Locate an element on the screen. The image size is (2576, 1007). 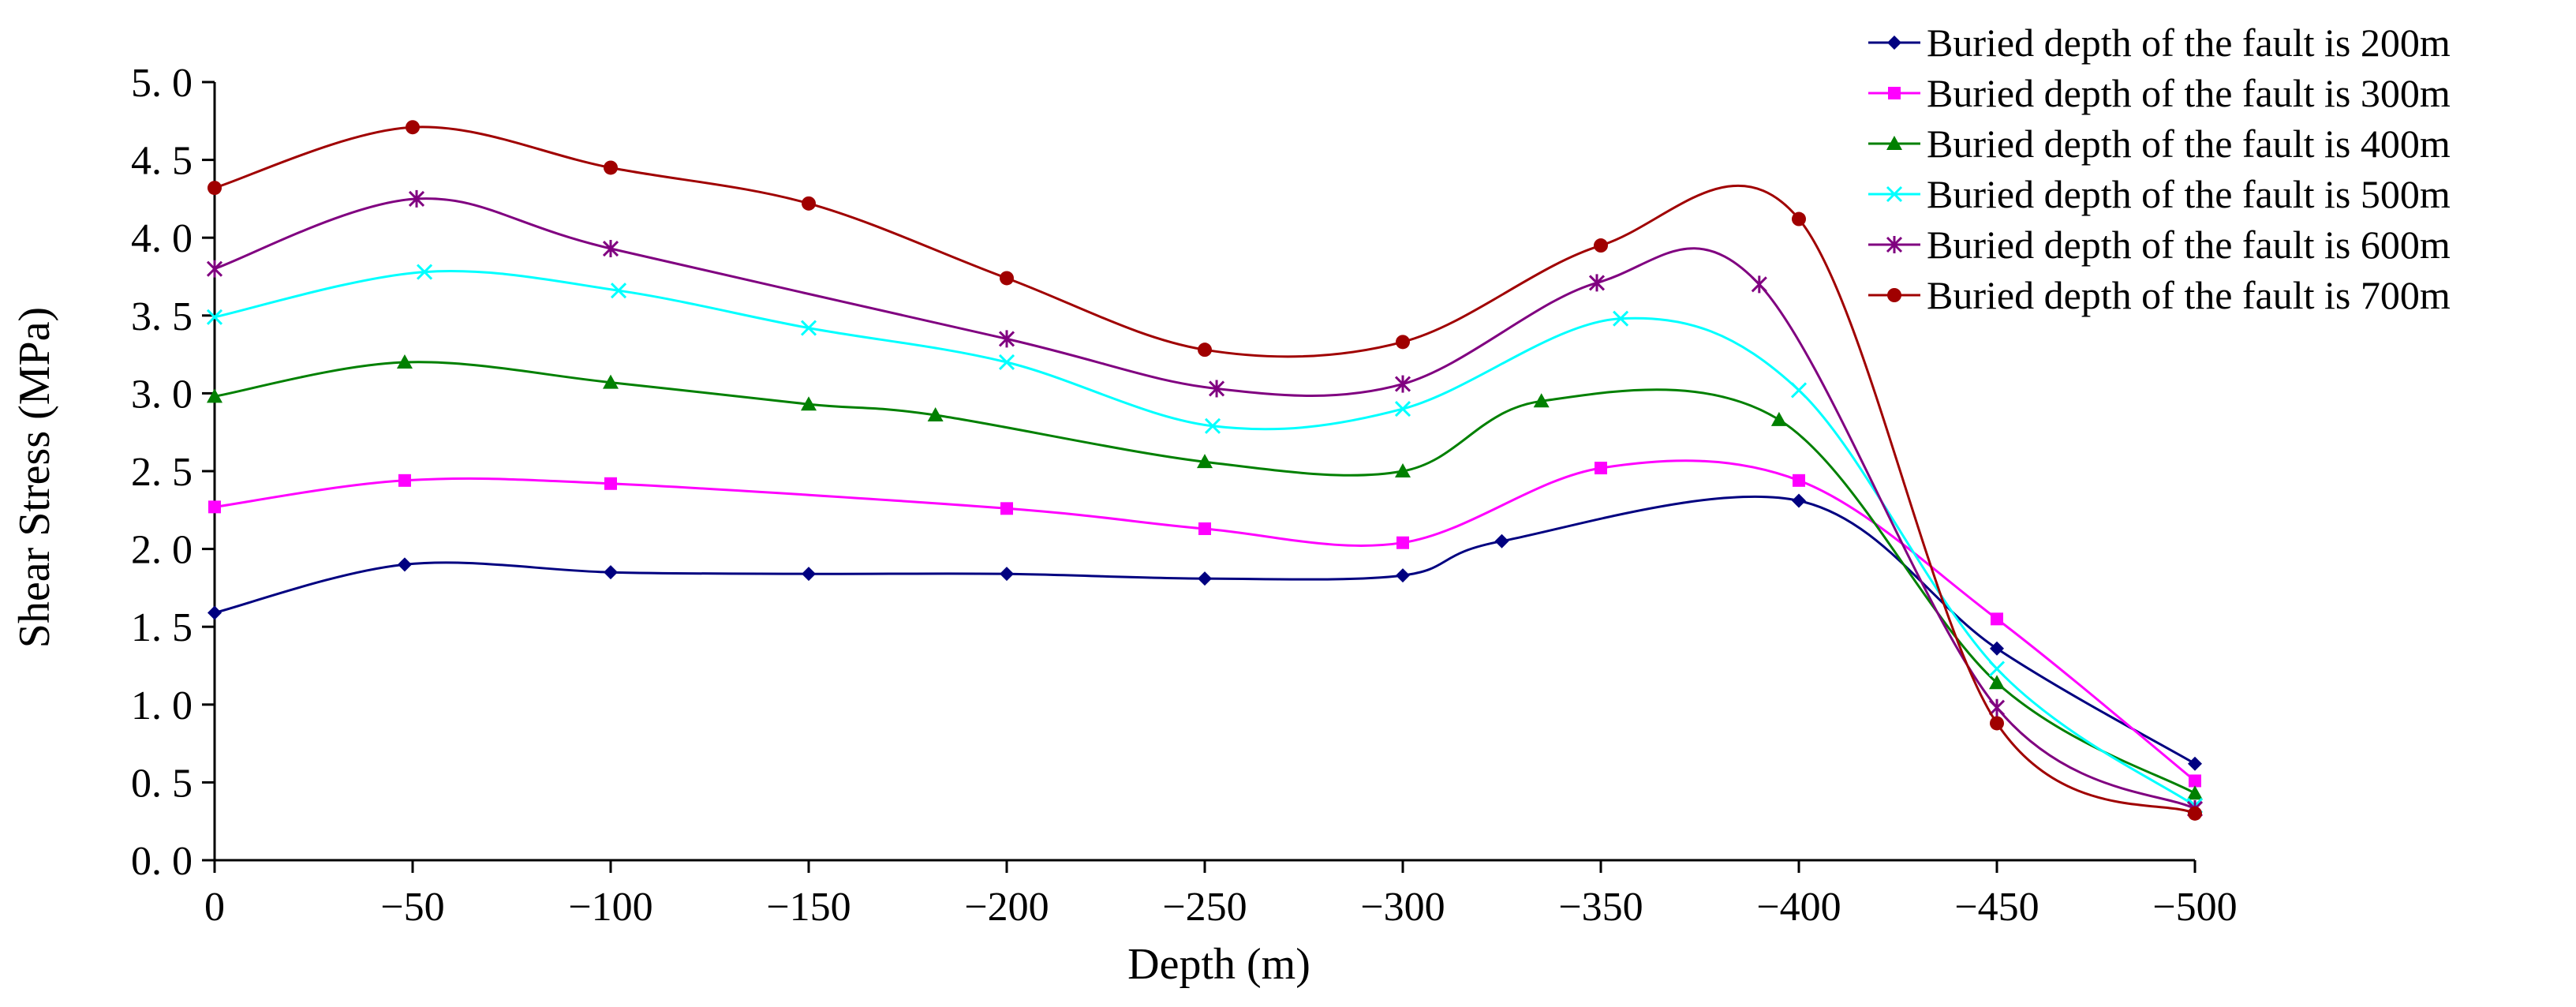
legend-label: Buried depth of the fault is 700m is located at coordinates (2189, 295).